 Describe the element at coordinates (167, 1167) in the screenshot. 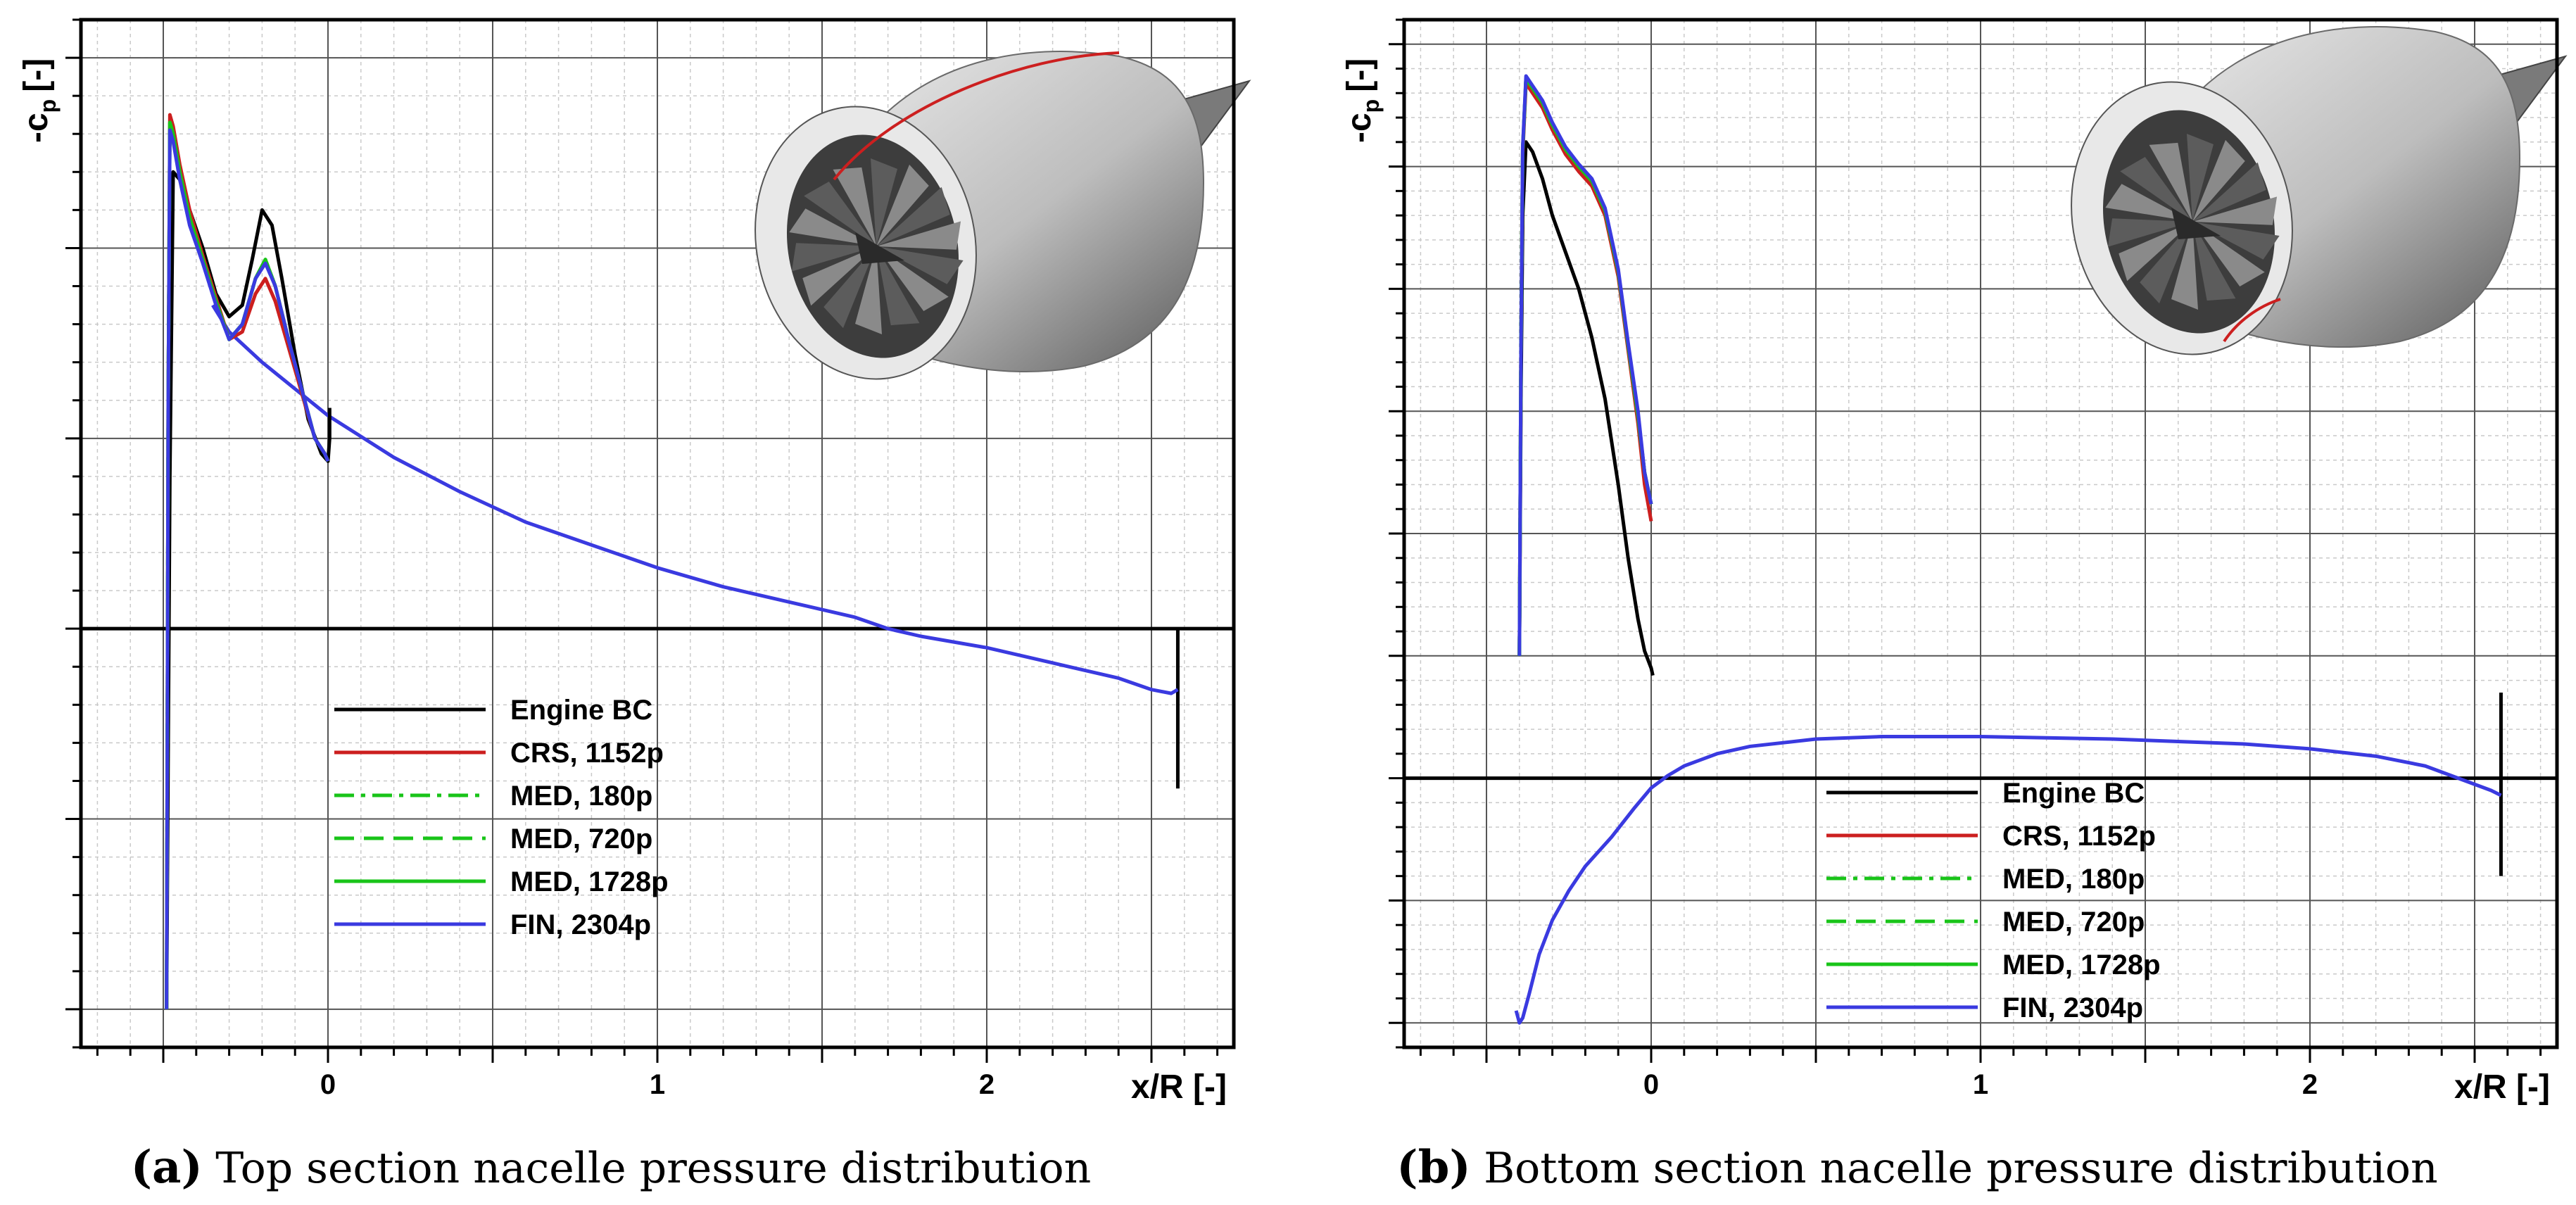

I see `caption-a-tag: (a)` at that location.